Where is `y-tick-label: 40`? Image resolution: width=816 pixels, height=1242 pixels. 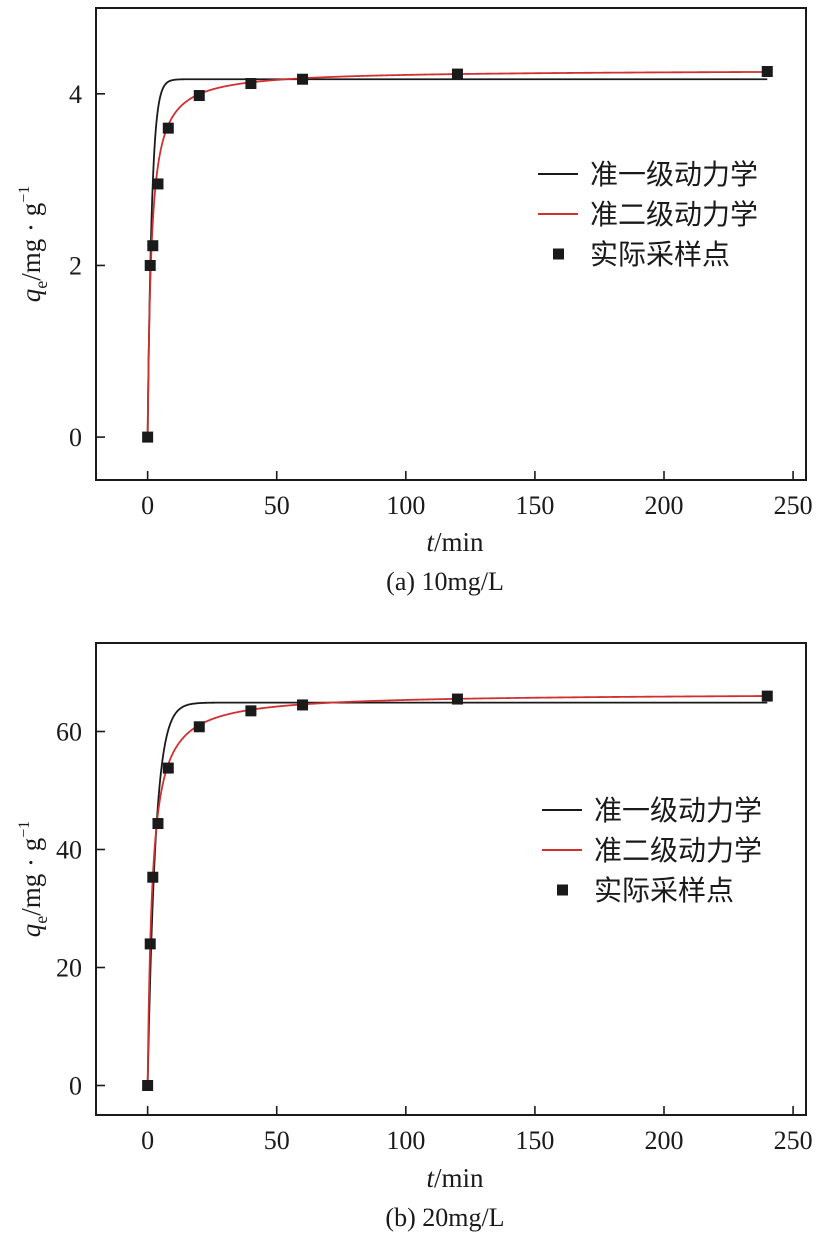
y-tick-label: 40 is located at coordinates (69, 850).